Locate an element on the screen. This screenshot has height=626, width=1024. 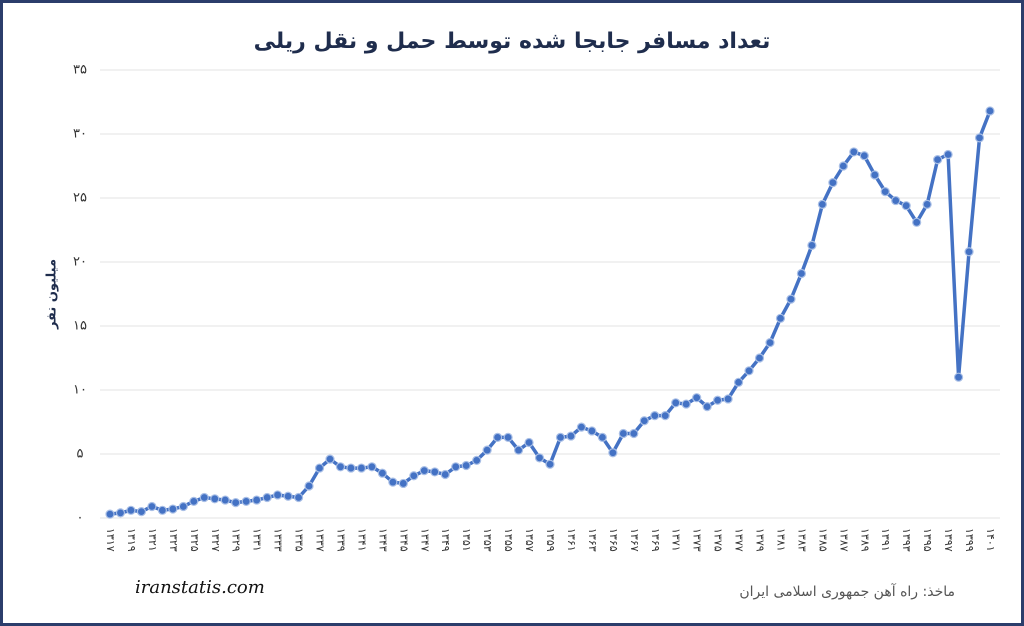
x-tick-label: ۱۳۷۹ is located at coordinates (760, 540).